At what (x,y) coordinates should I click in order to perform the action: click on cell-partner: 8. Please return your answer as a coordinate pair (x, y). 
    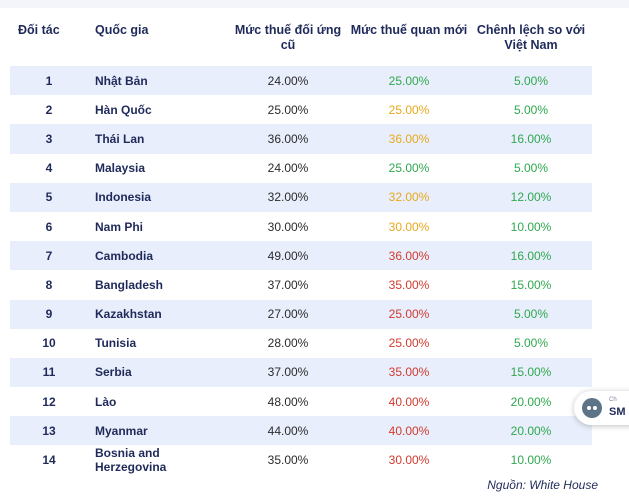
    Looking at the image, I should click on (49, 284).